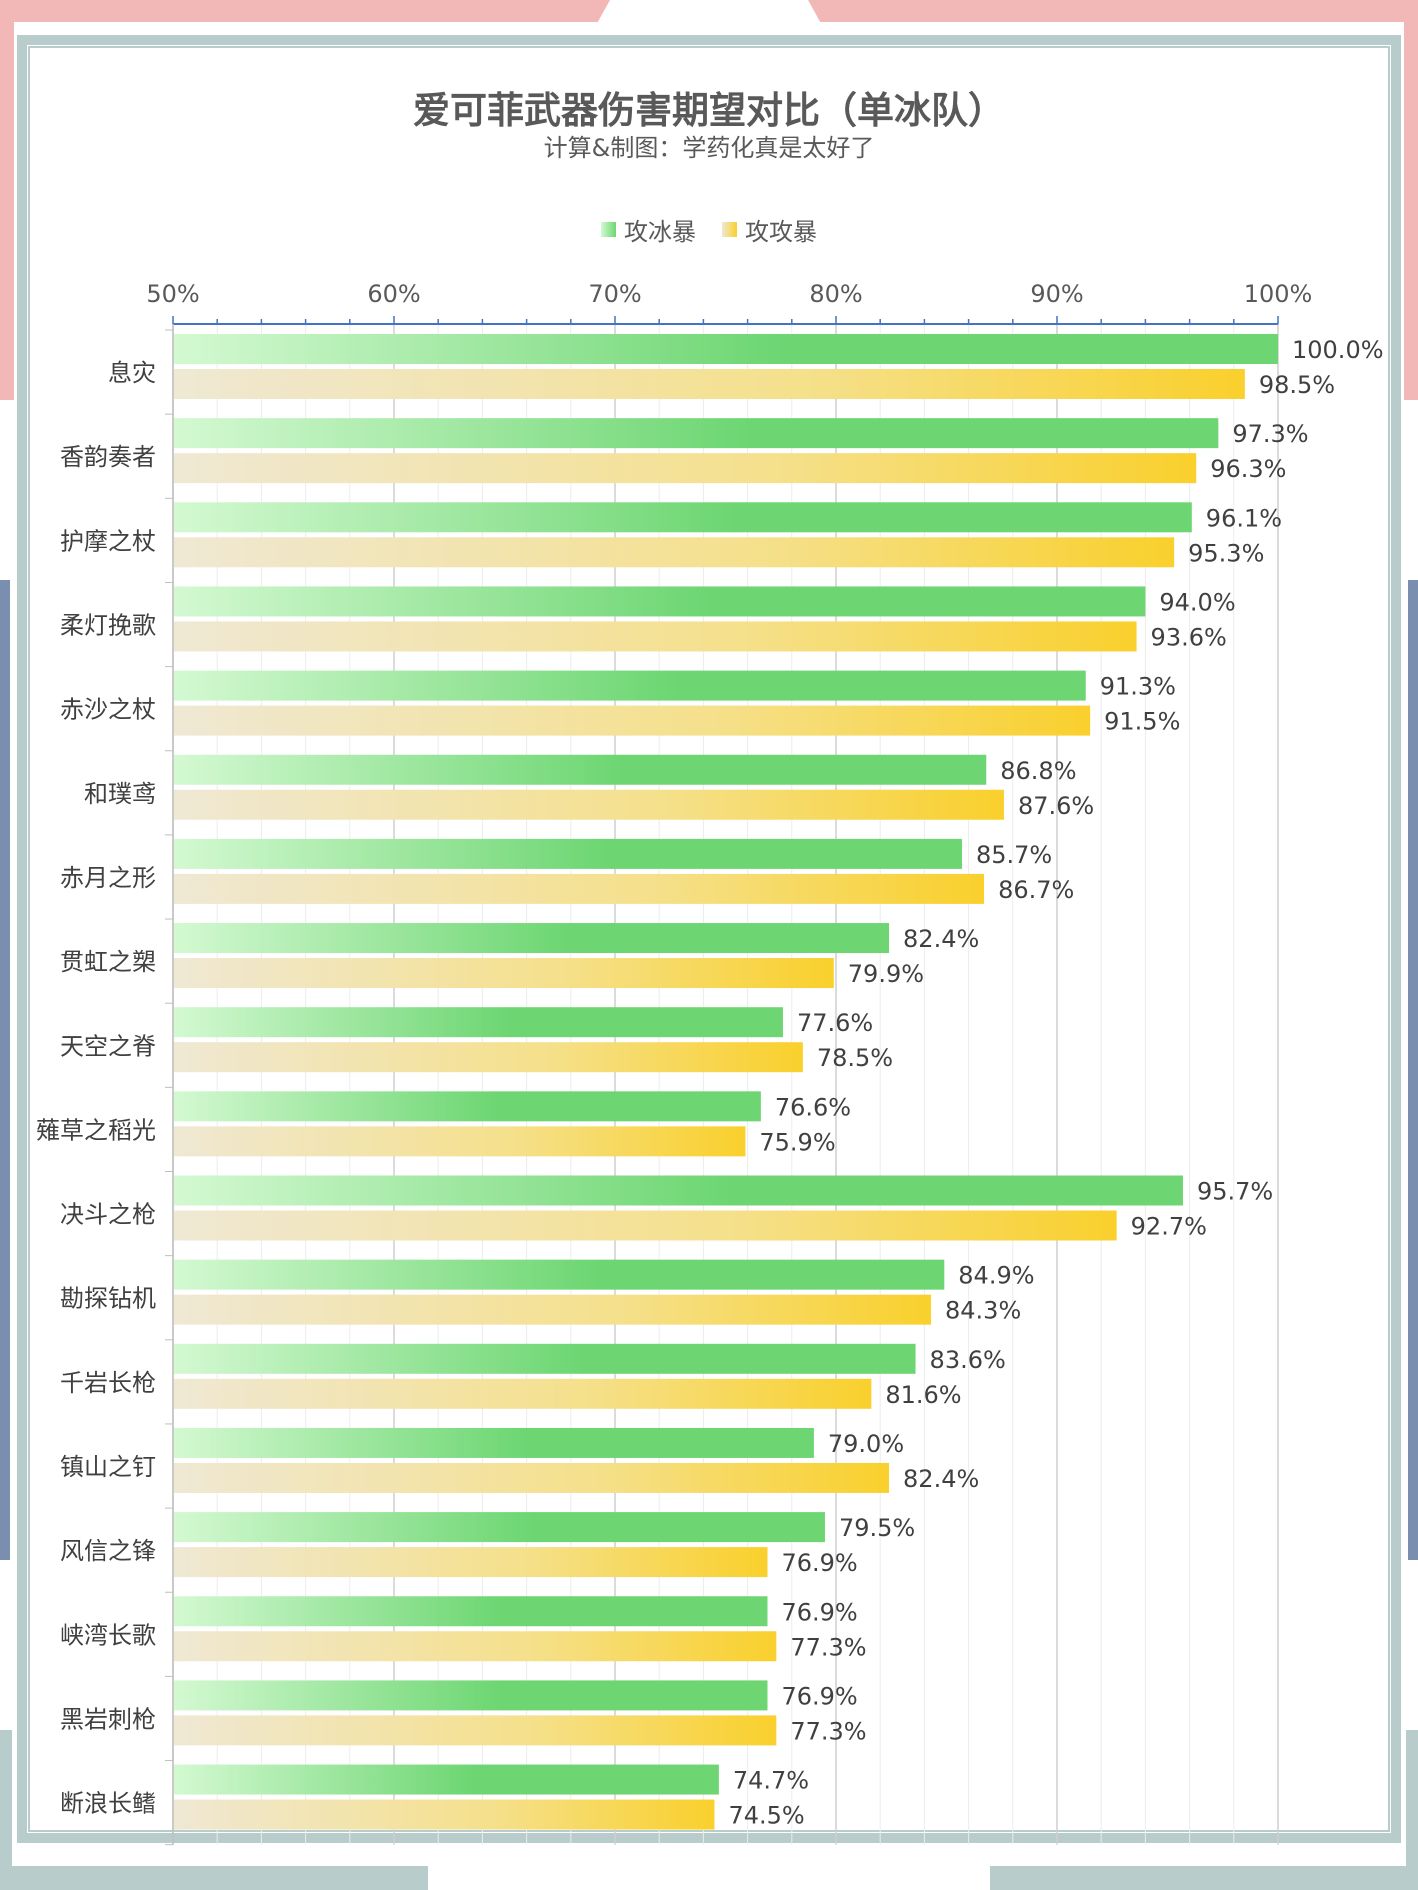 The image size is (1418, 1890). What do you see at coordinates (1338, 350) in the screenshot?
I see `data-label-series-1: 100.0%` at bounding box center [1338, 350].